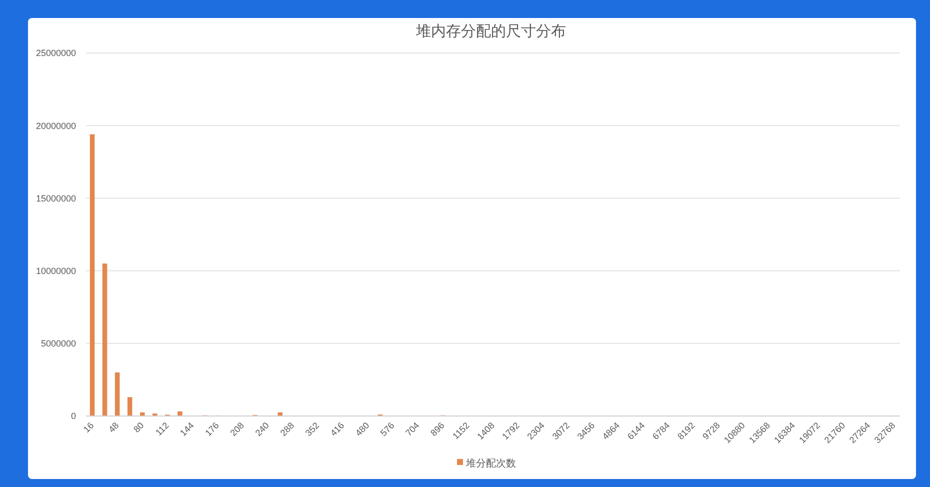 The height and width of the screenshot is (487, 930). What do you see at coordinates (56, 271) in the screenshot?
I see `y-tick-label: 10000000` at bounding box center [56, 271].